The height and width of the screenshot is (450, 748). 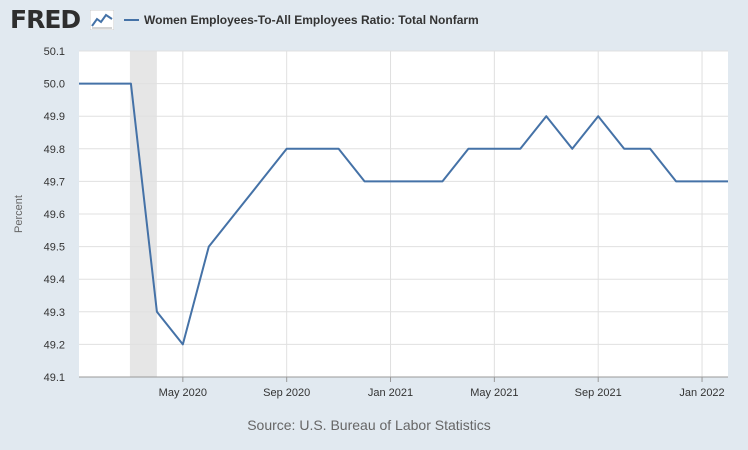 I want to click on x-tick-label: Sep 2021, so click(x=598, y=393).